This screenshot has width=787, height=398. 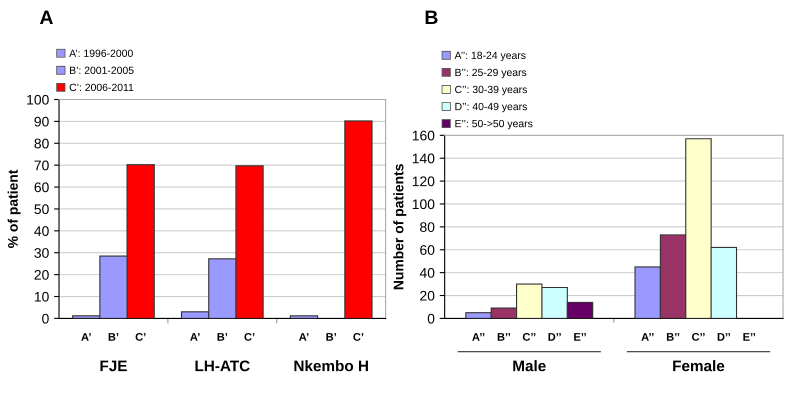 What do you see at coordinates (331, 366) in the screenshot?
I see `x-tick-label: Nkembo H` at bounding box center [331, 366].